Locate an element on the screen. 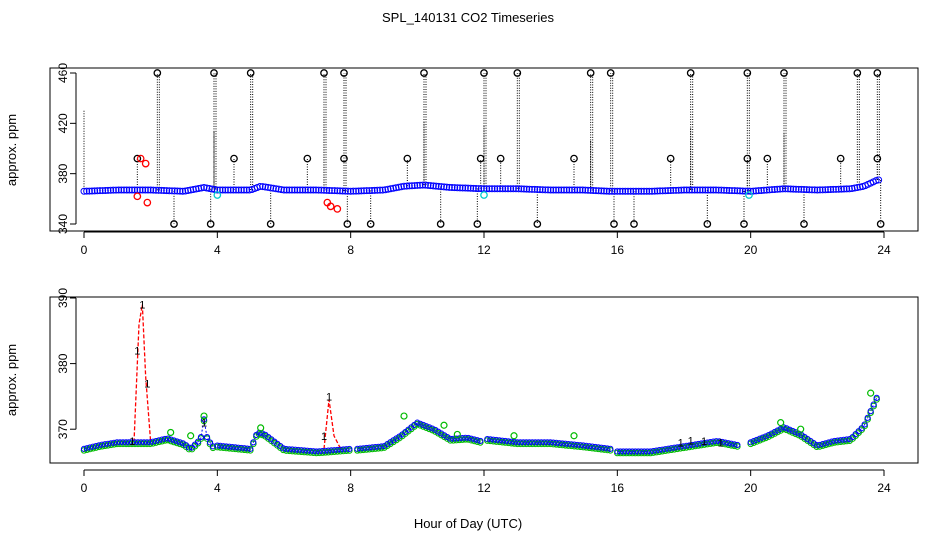 The height and width of the screenshot is (540, 936). top-y-tick-label: 420 is located at coordinates (63, 123).